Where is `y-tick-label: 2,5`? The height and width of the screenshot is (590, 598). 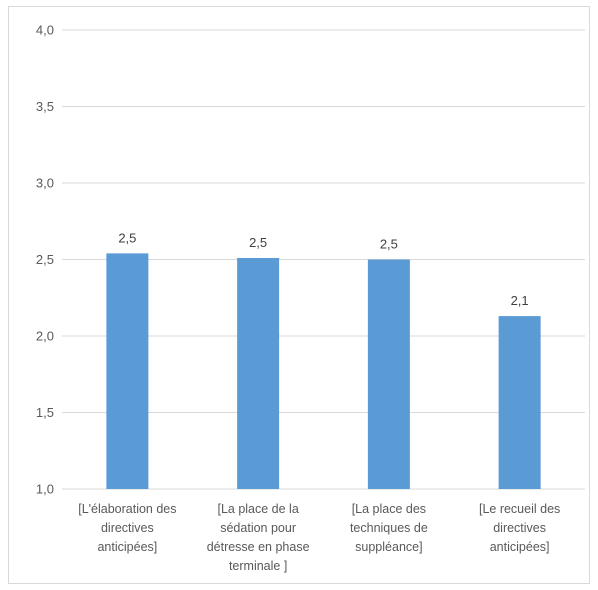
y-tick-label: 2,5 is located at coordinates (45, 259).